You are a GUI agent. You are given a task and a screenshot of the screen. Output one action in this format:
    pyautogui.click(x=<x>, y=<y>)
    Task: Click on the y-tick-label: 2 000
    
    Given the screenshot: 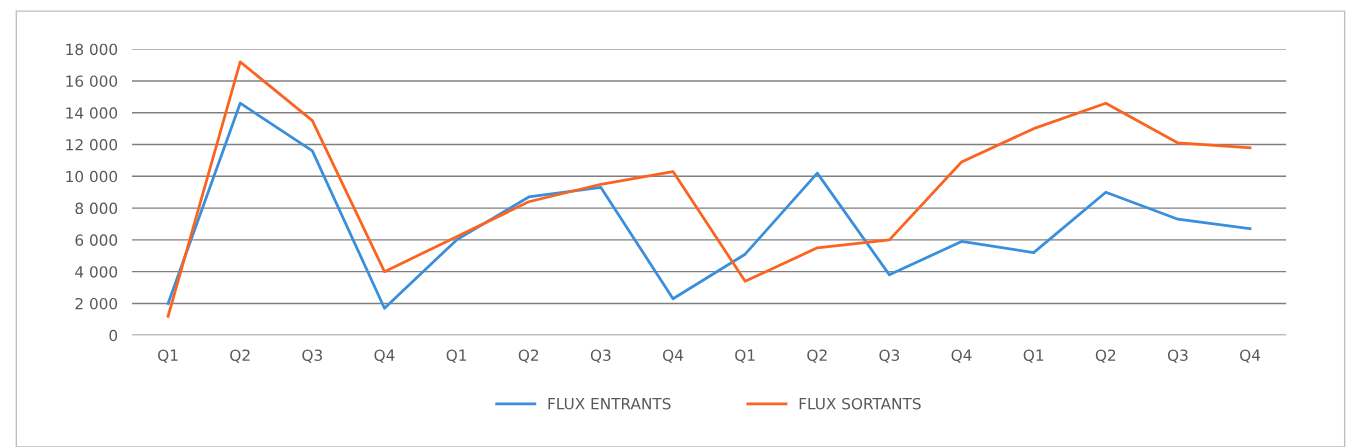 What is the action you would take?
    pyautogui.click(x=96, y=303)
    